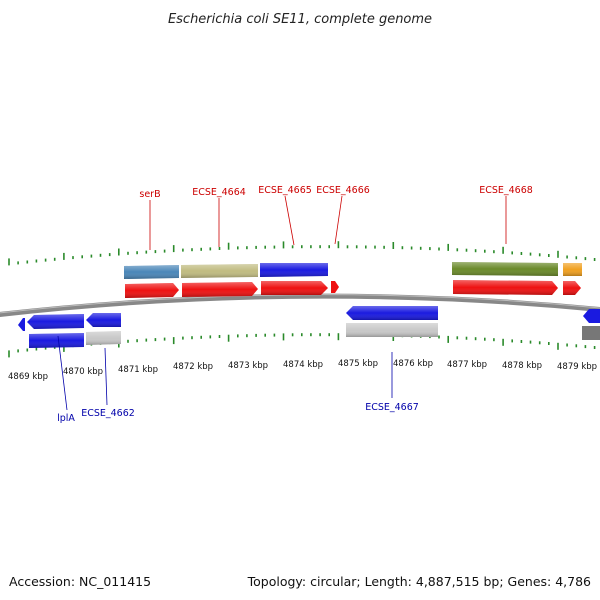 The width and height of the screenshot is (600, 600). I want to click on map-title: Escherichia coli SE11, complete genome, so click(300, 19).